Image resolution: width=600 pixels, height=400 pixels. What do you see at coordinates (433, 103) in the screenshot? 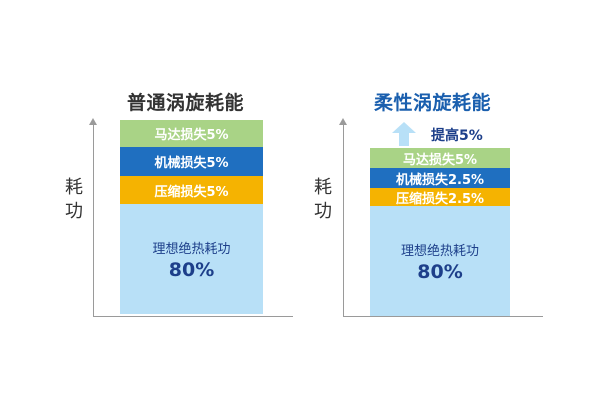
I see `chart-title: 柔性涡旋耗能` at bounding box center [433, 103].